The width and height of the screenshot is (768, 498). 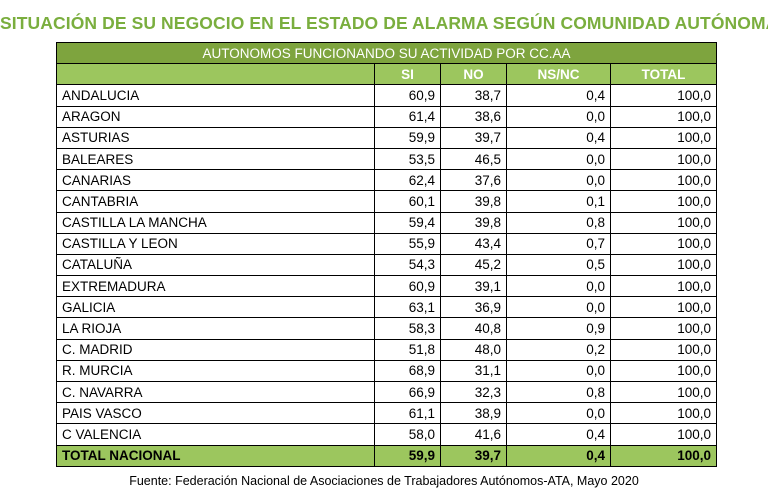 I want to click on value-cell: 60,1, so click(x=407, y=201).